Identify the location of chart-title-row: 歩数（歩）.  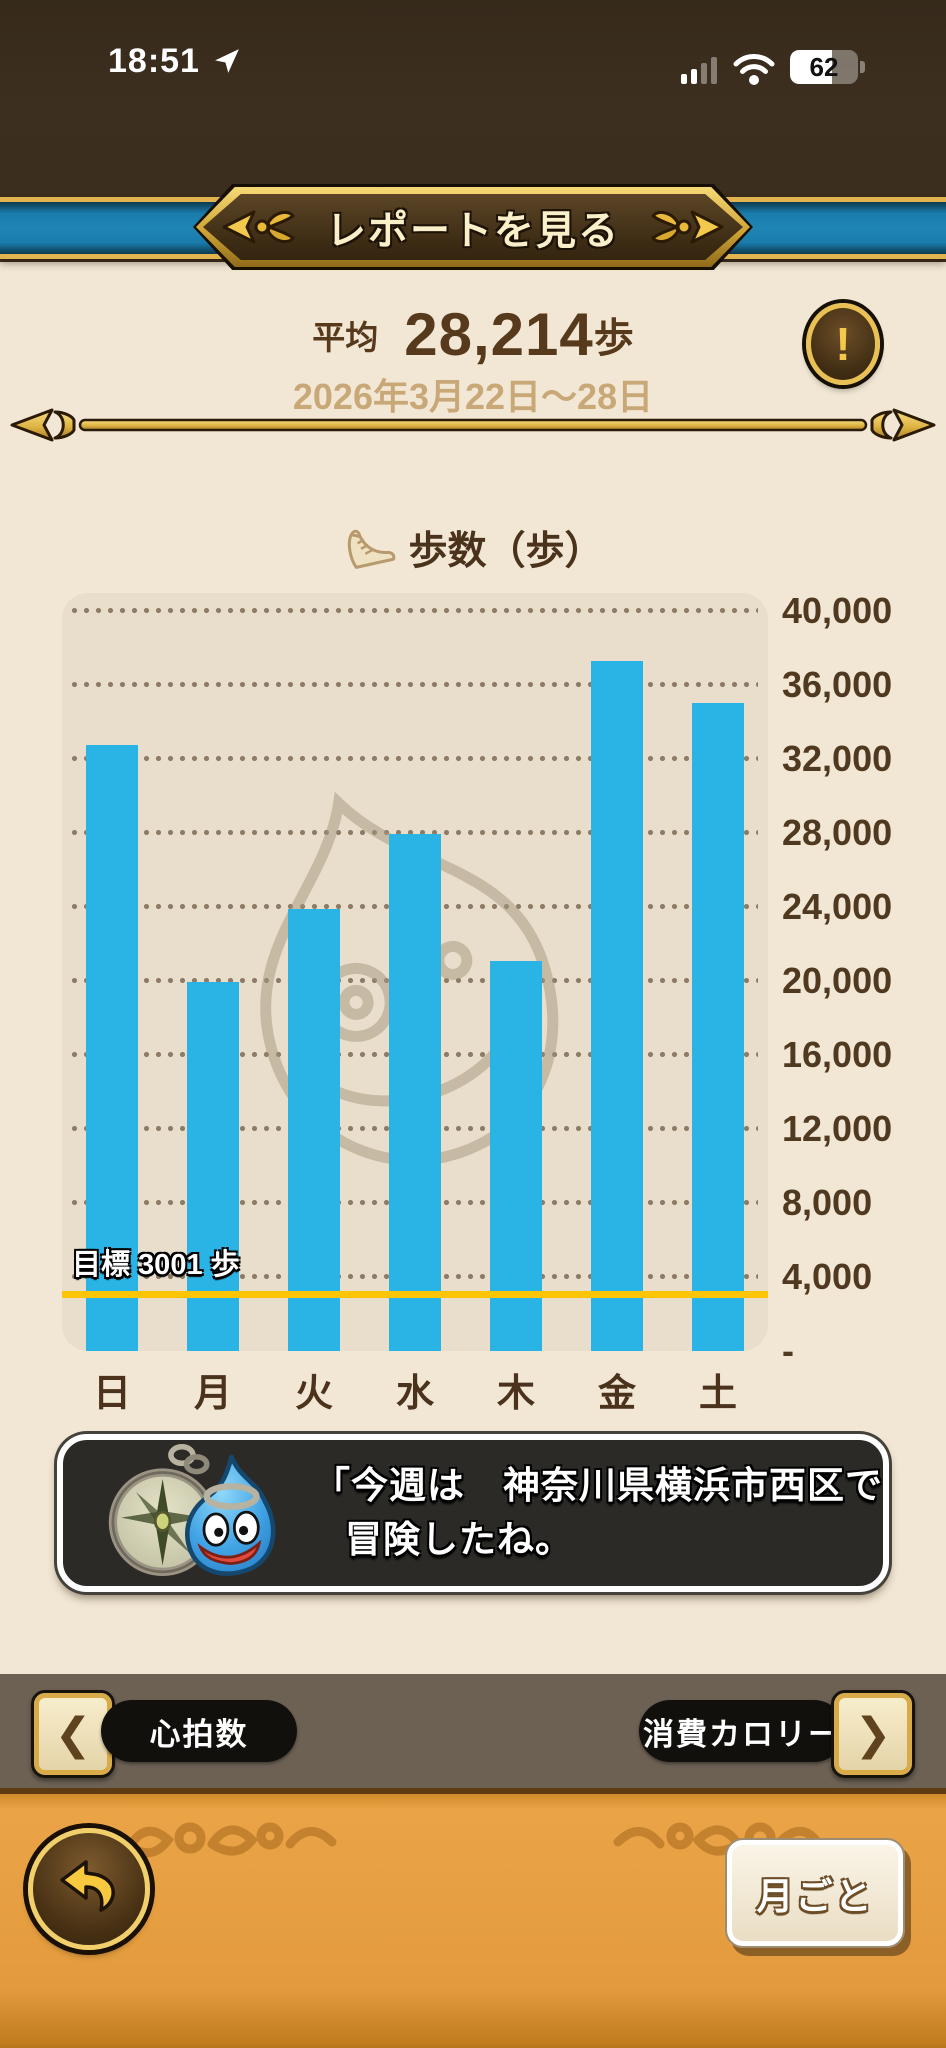
(473, 548).